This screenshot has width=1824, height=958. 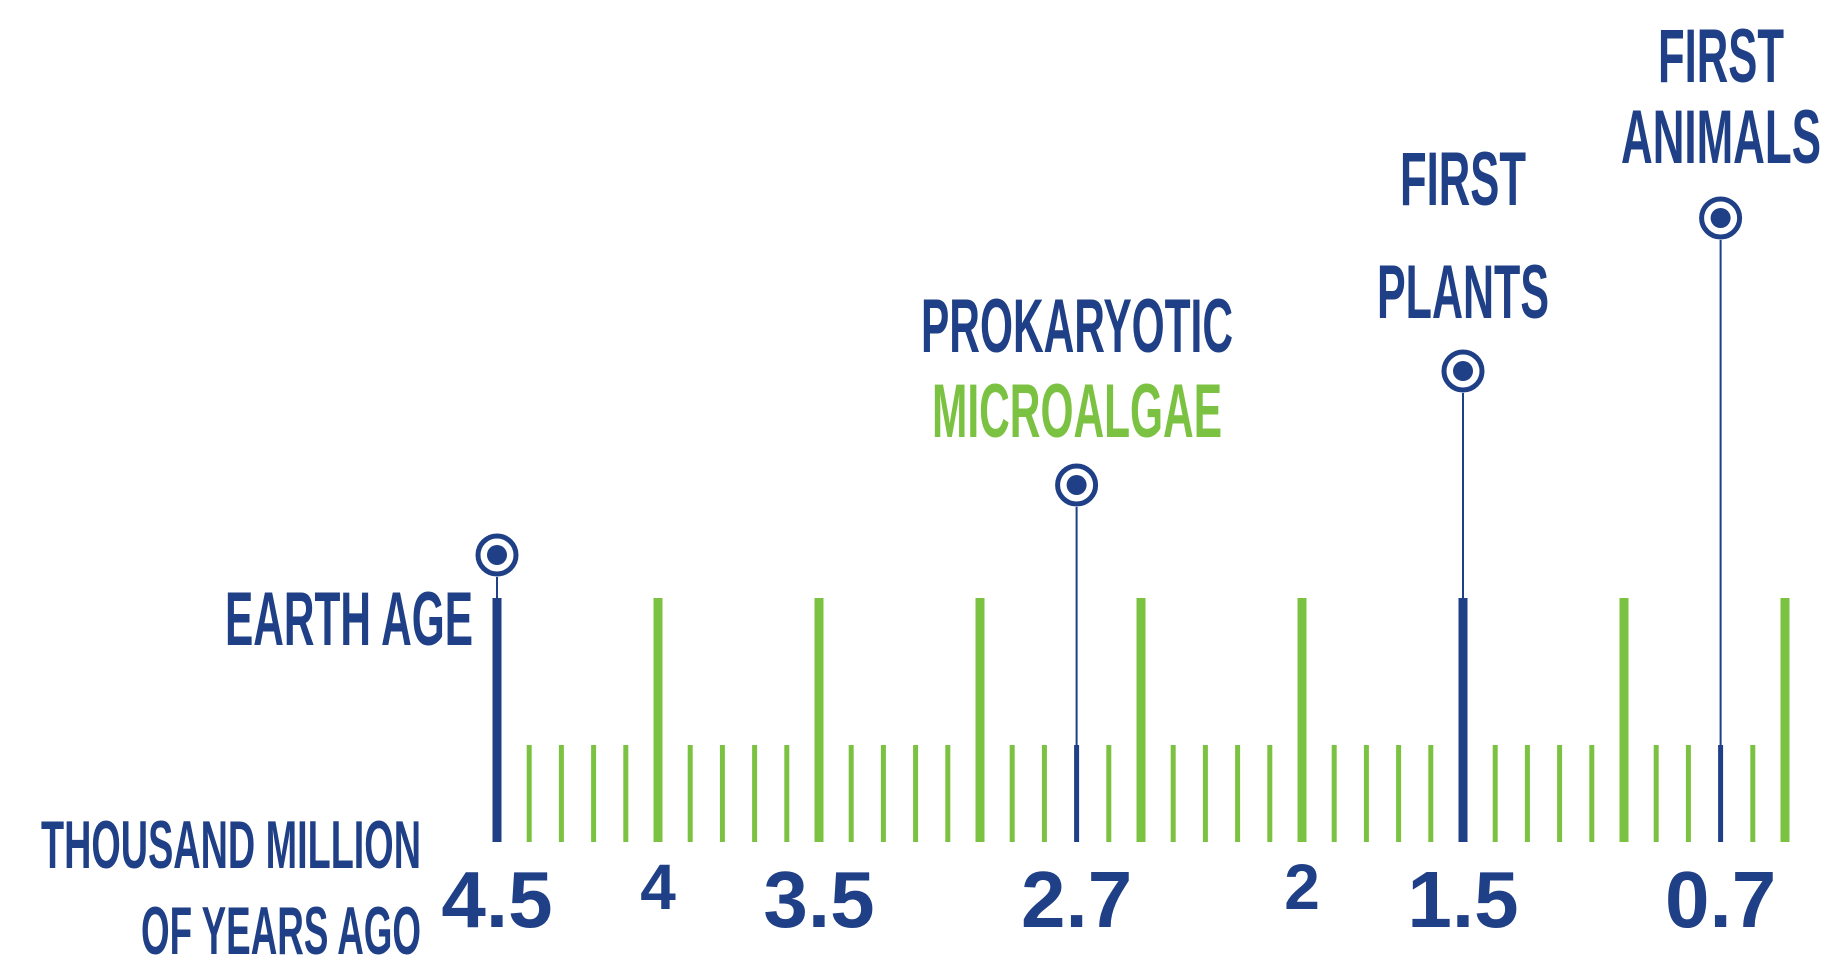 What do you see at coordinates (497, 555) in the screenshot?
I see `marker-dot-earth-age` at bounding box center [497, 555].